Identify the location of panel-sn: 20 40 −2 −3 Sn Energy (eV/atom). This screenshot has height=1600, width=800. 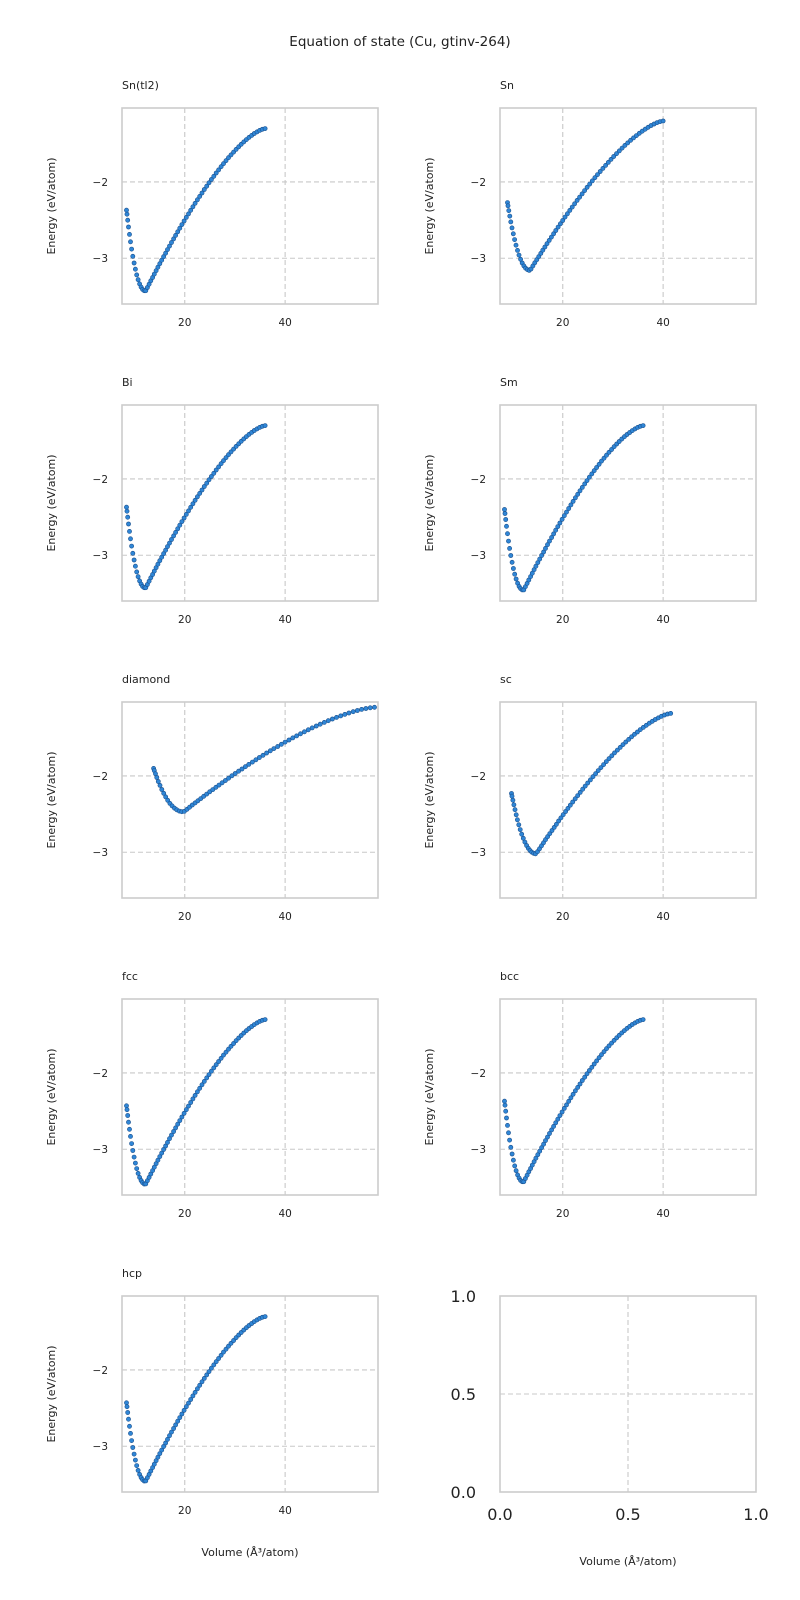
(590, 204).